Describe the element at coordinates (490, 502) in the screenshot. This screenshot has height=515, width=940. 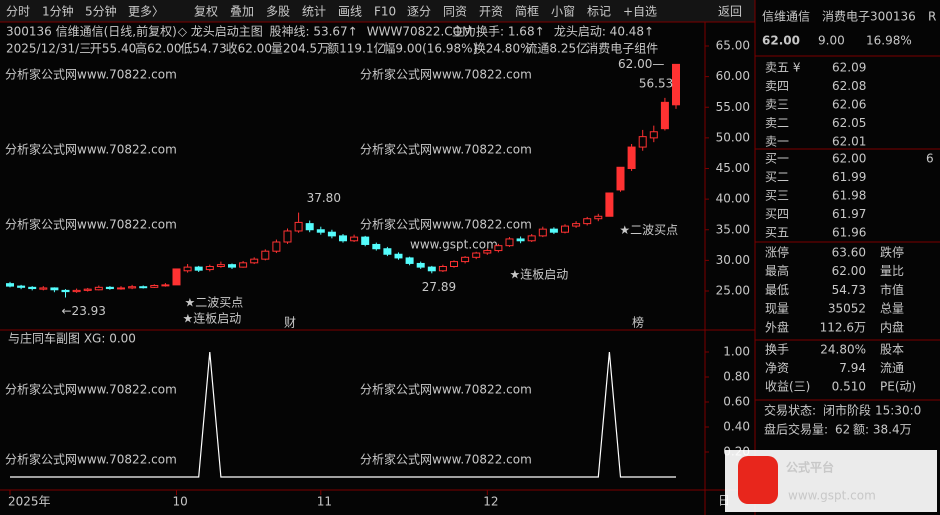
I see `x-tick-label: 12` at that location.